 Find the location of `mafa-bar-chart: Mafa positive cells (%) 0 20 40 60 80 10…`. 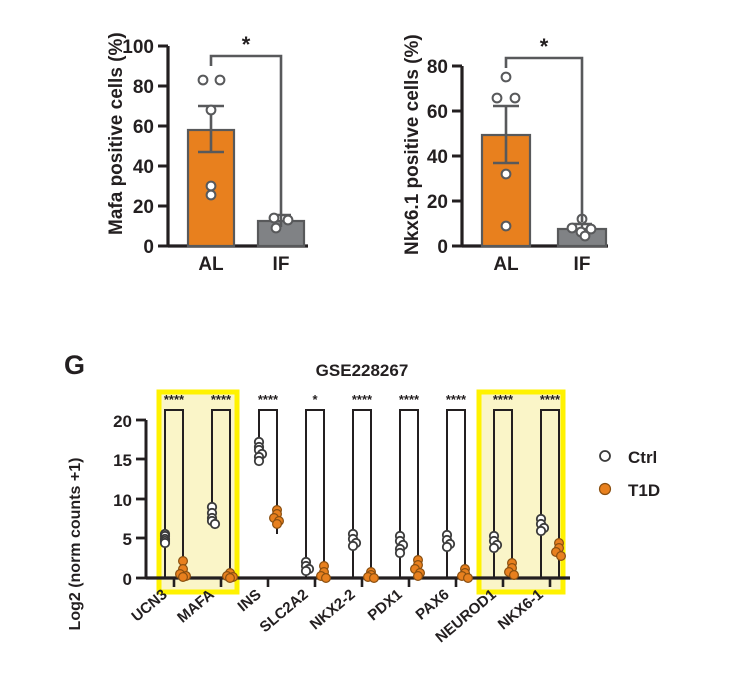

mafa-bar-chart: Mafa positive cells (%) 0 20 40 60 80 10… is located at coordinates (207, 153).